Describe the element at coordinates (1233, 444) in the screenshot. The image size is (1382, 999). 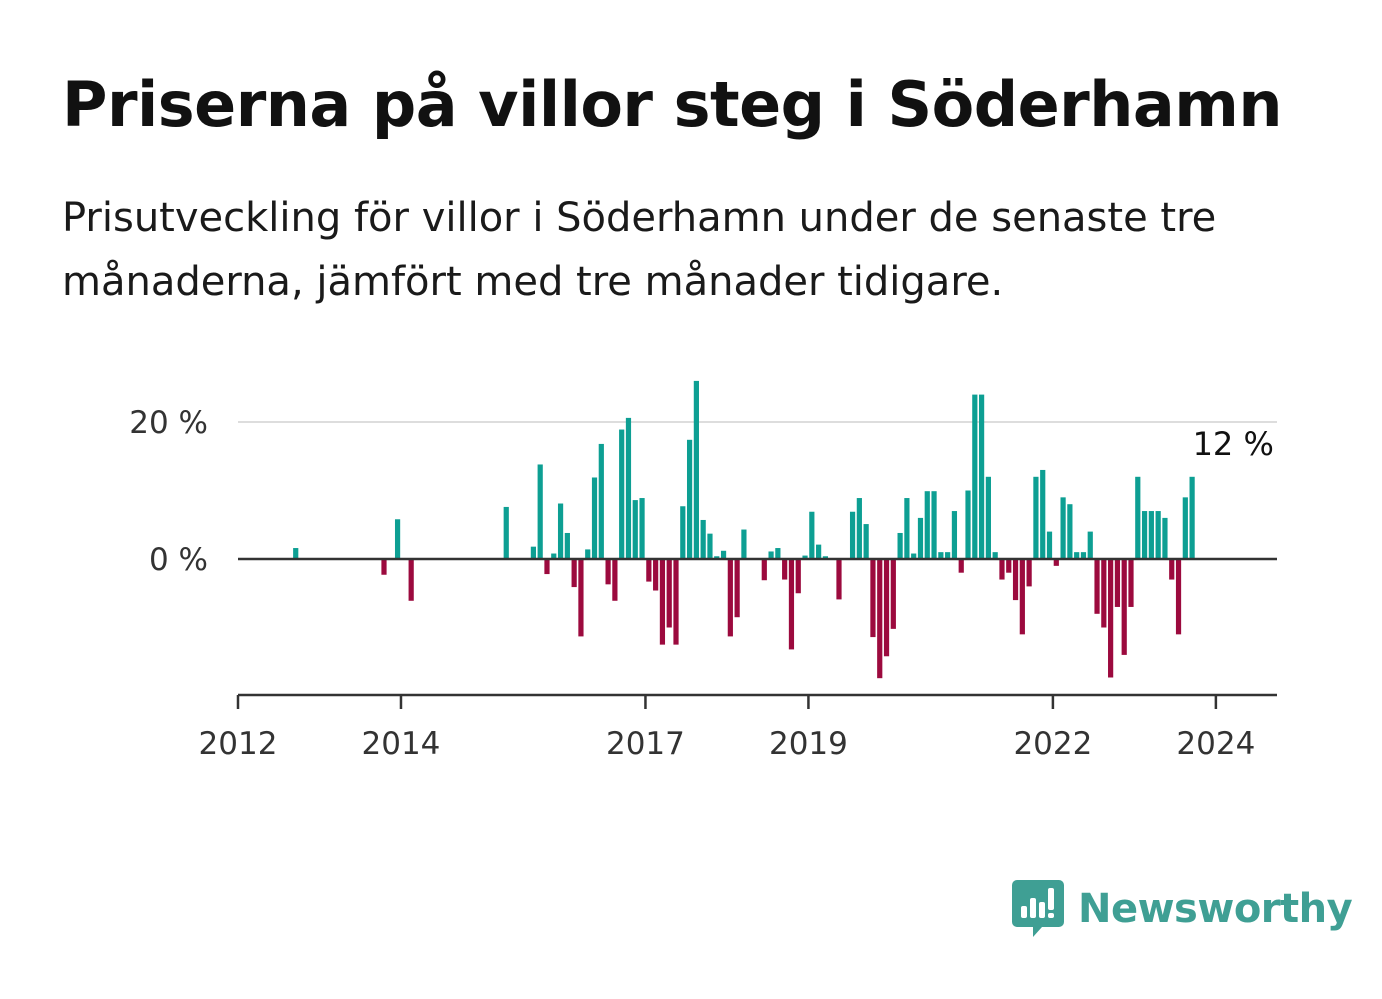
I see `latest-value-label: 12 %` at that location.